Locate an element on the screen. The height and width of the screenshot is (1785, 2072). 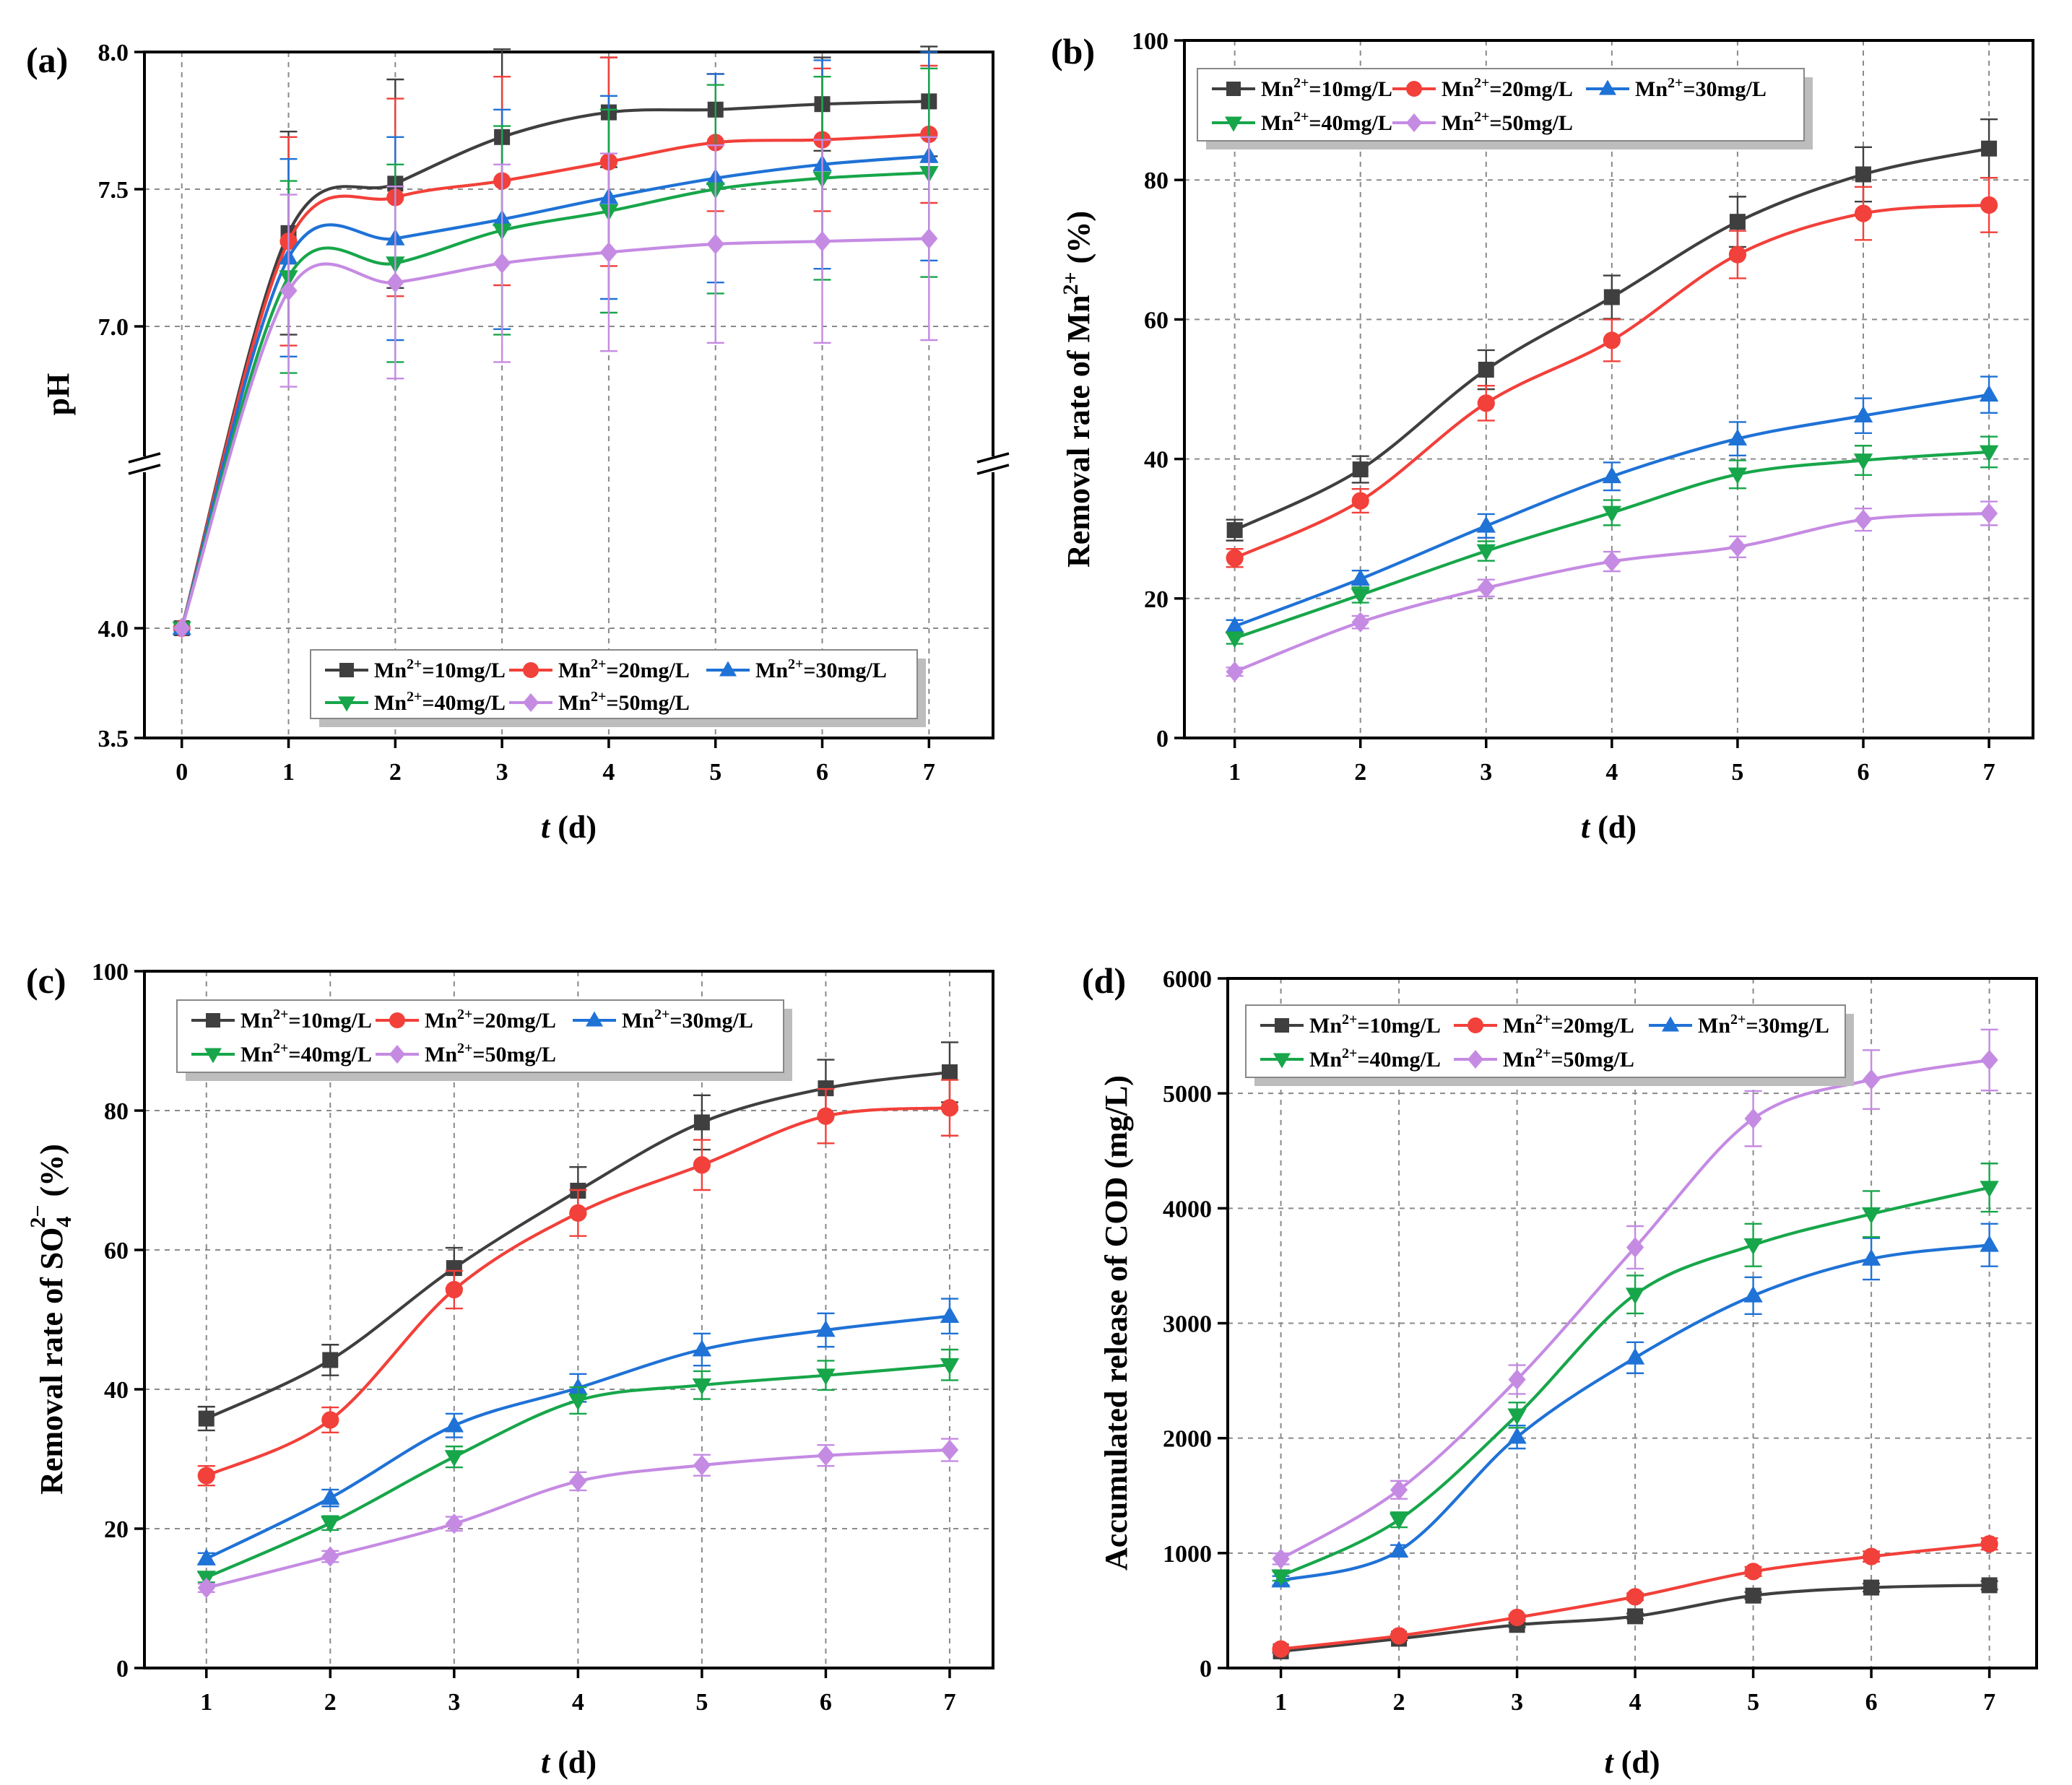
x-axis-title: t (d) is located at coordinates (1632, 1762).